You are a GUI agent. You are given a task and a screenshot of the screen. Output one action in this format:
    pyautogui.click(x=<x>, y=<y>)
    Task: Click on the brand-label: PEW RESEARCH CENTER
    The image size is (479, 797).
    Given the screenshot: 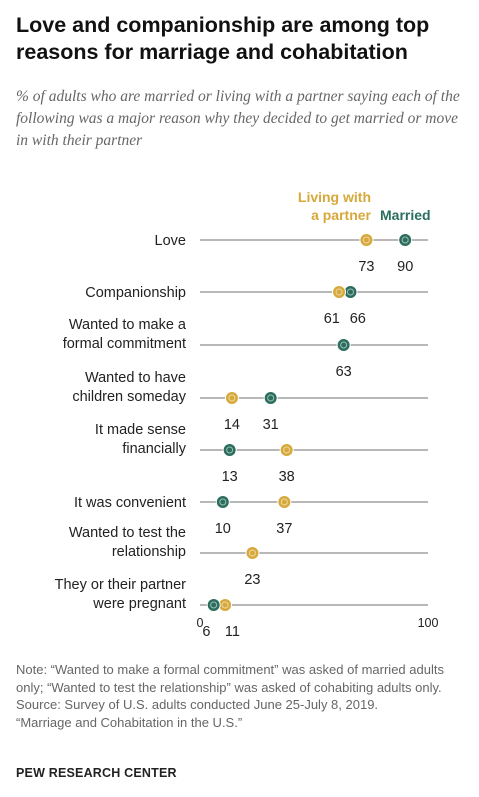 What is the action you would take?
    pyautogui.click(x=96, y=773)
    